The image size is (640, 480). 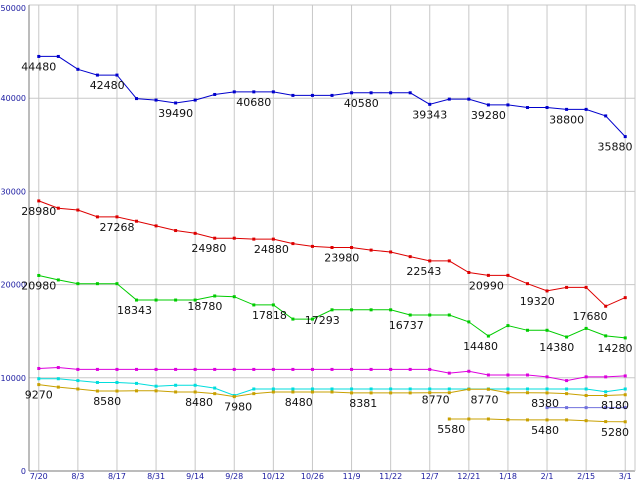 What do you see at coordinates (566, 119) in the screenshot?
I see `data-label: 38800` at bounding box center [566, 119].